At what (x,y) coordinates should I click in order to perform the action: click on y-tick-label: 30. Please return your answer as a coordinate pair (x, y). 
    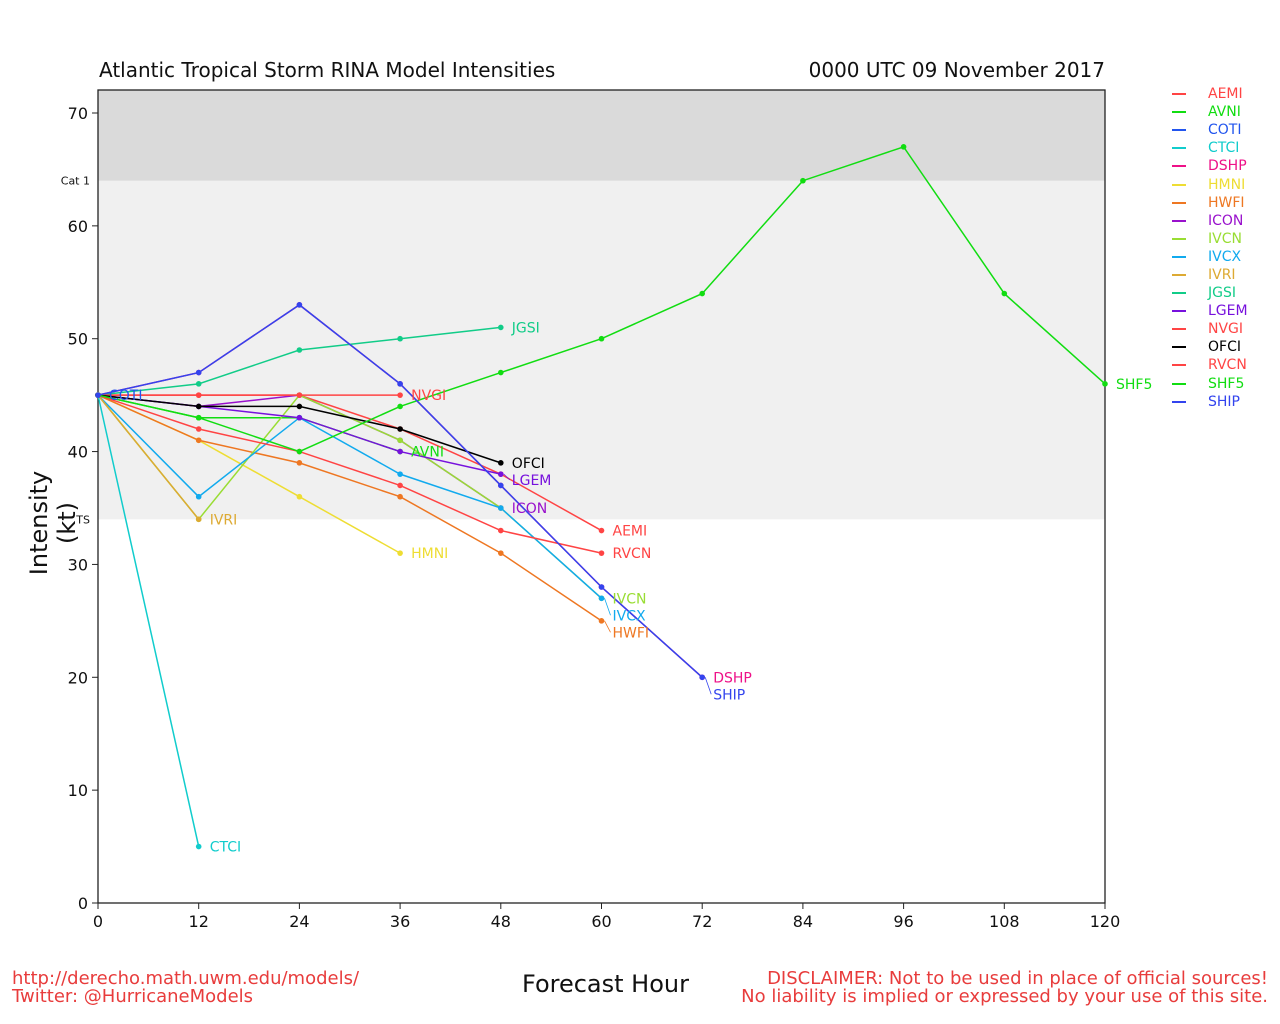
    Looking at the image, I should click on (78, 564).